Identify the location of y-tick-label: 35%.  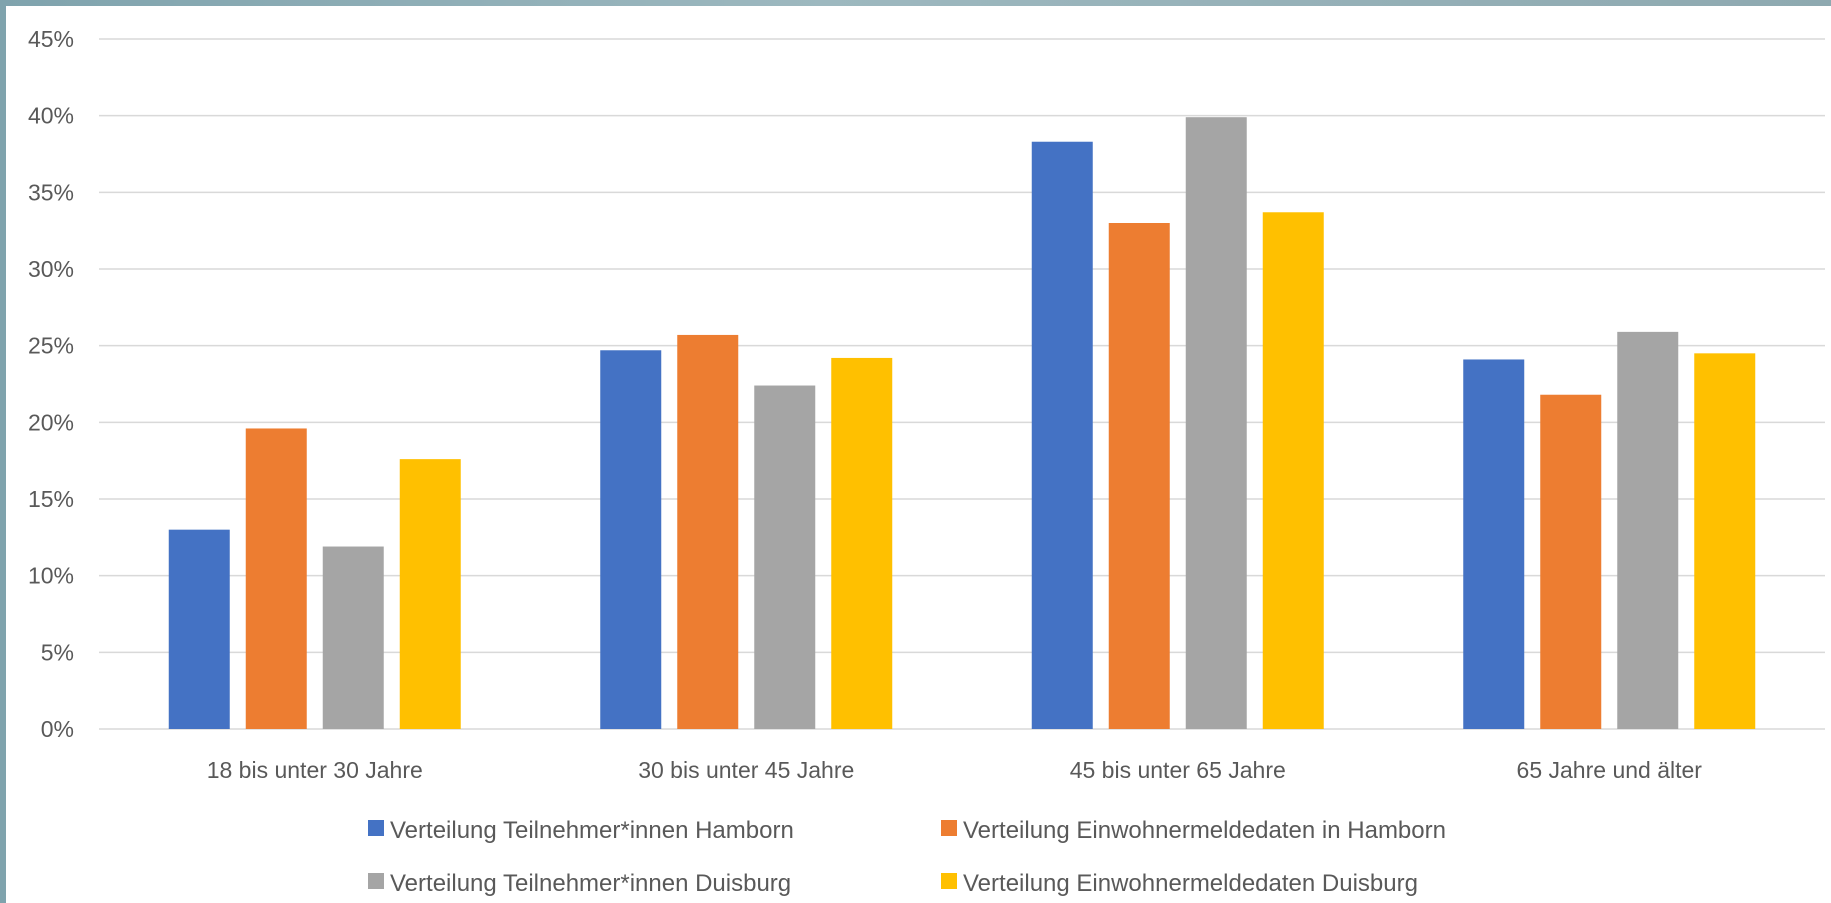
(51, 192).